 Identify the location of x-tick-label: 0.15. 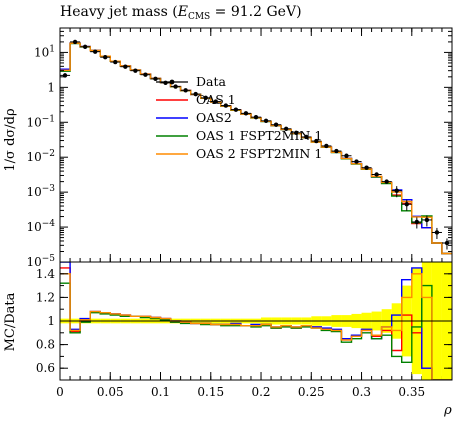
(210, 392).